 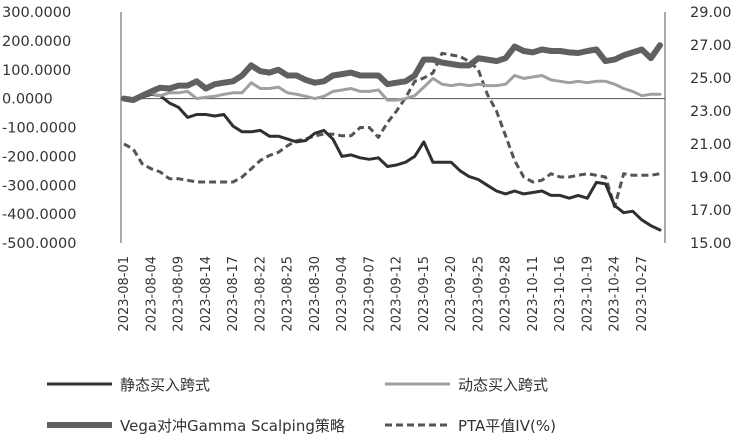 I want to click on x-tick-label: 2023-10-19, so click(x=587, y=294).